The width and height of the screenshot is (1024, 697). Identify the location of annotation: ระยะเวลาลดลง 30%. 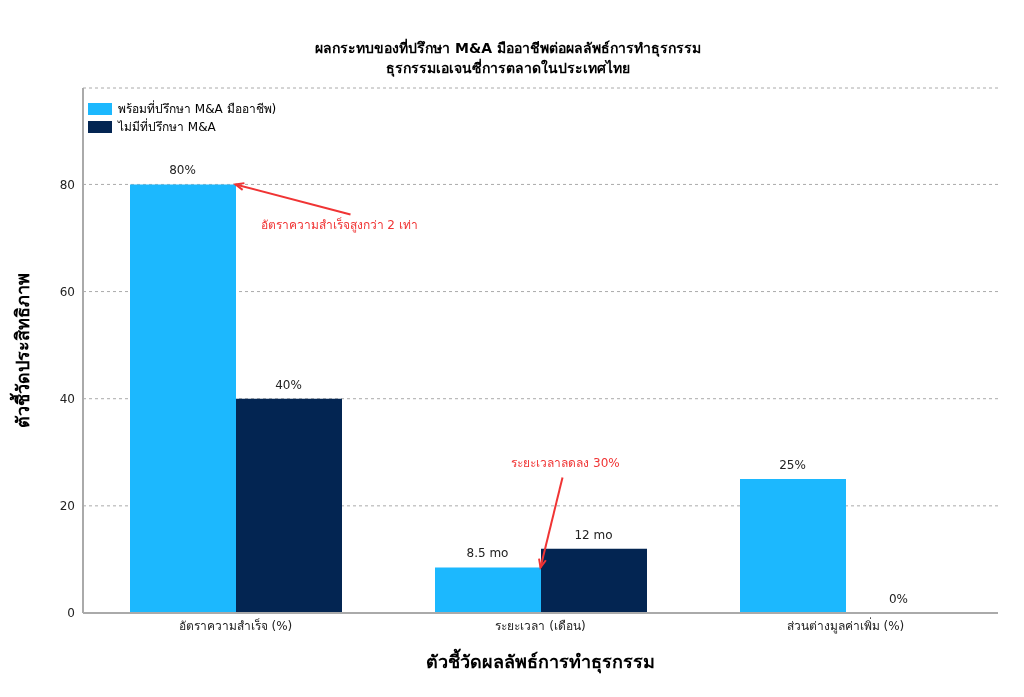
(565, 463).